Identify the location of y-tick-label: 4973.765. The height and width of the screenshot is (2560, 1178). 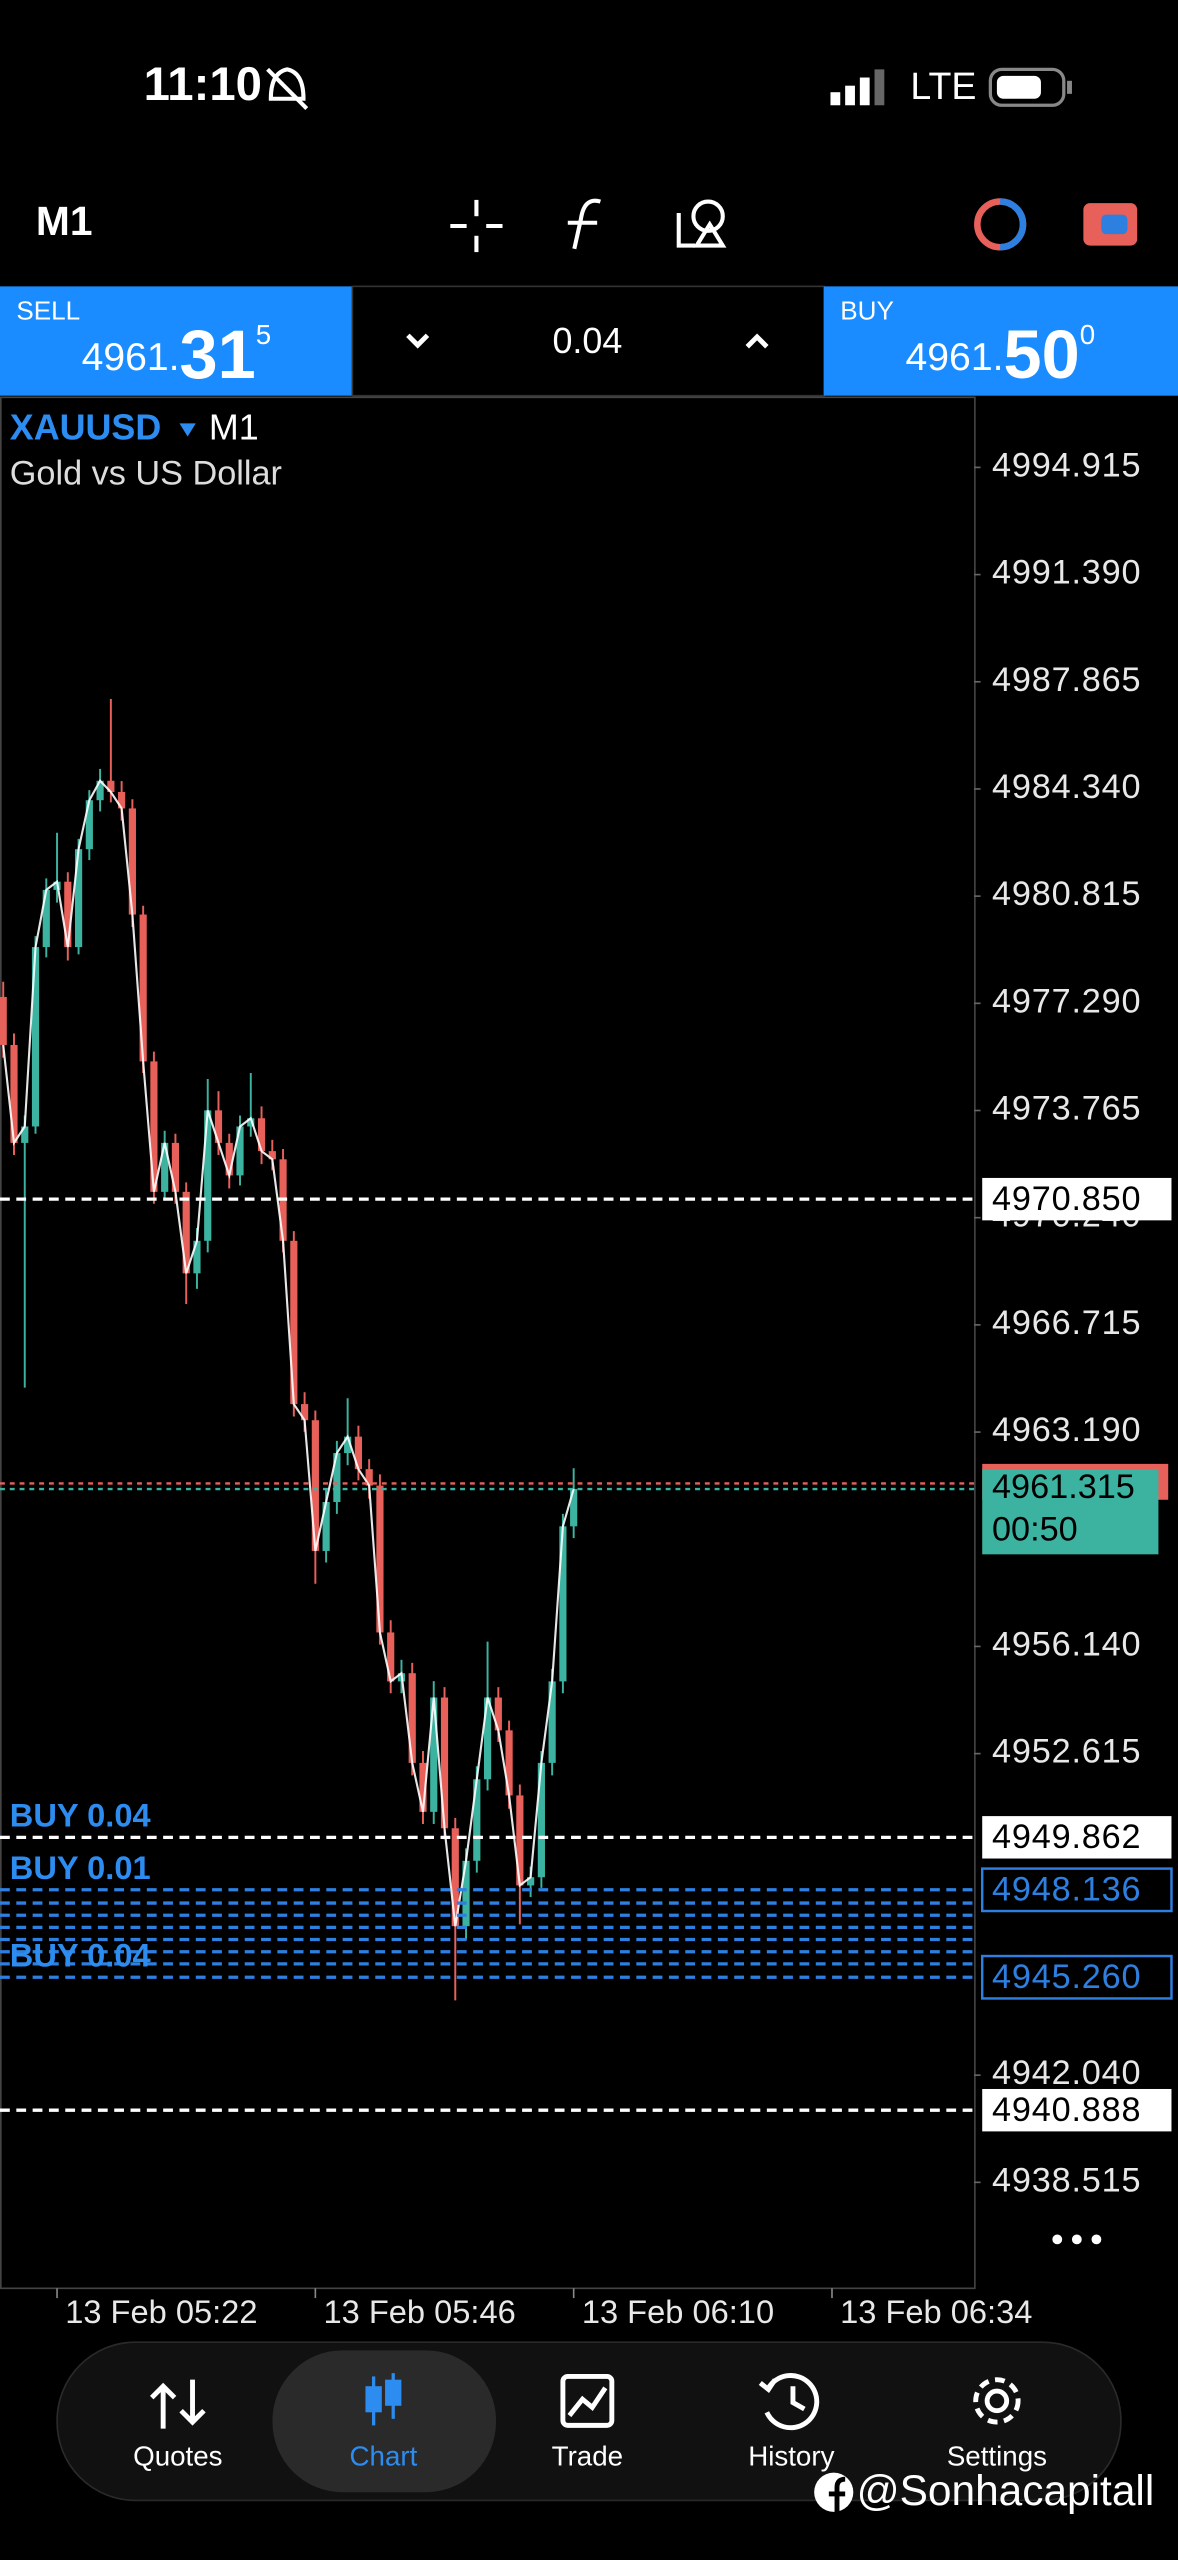
(1066, 1109).